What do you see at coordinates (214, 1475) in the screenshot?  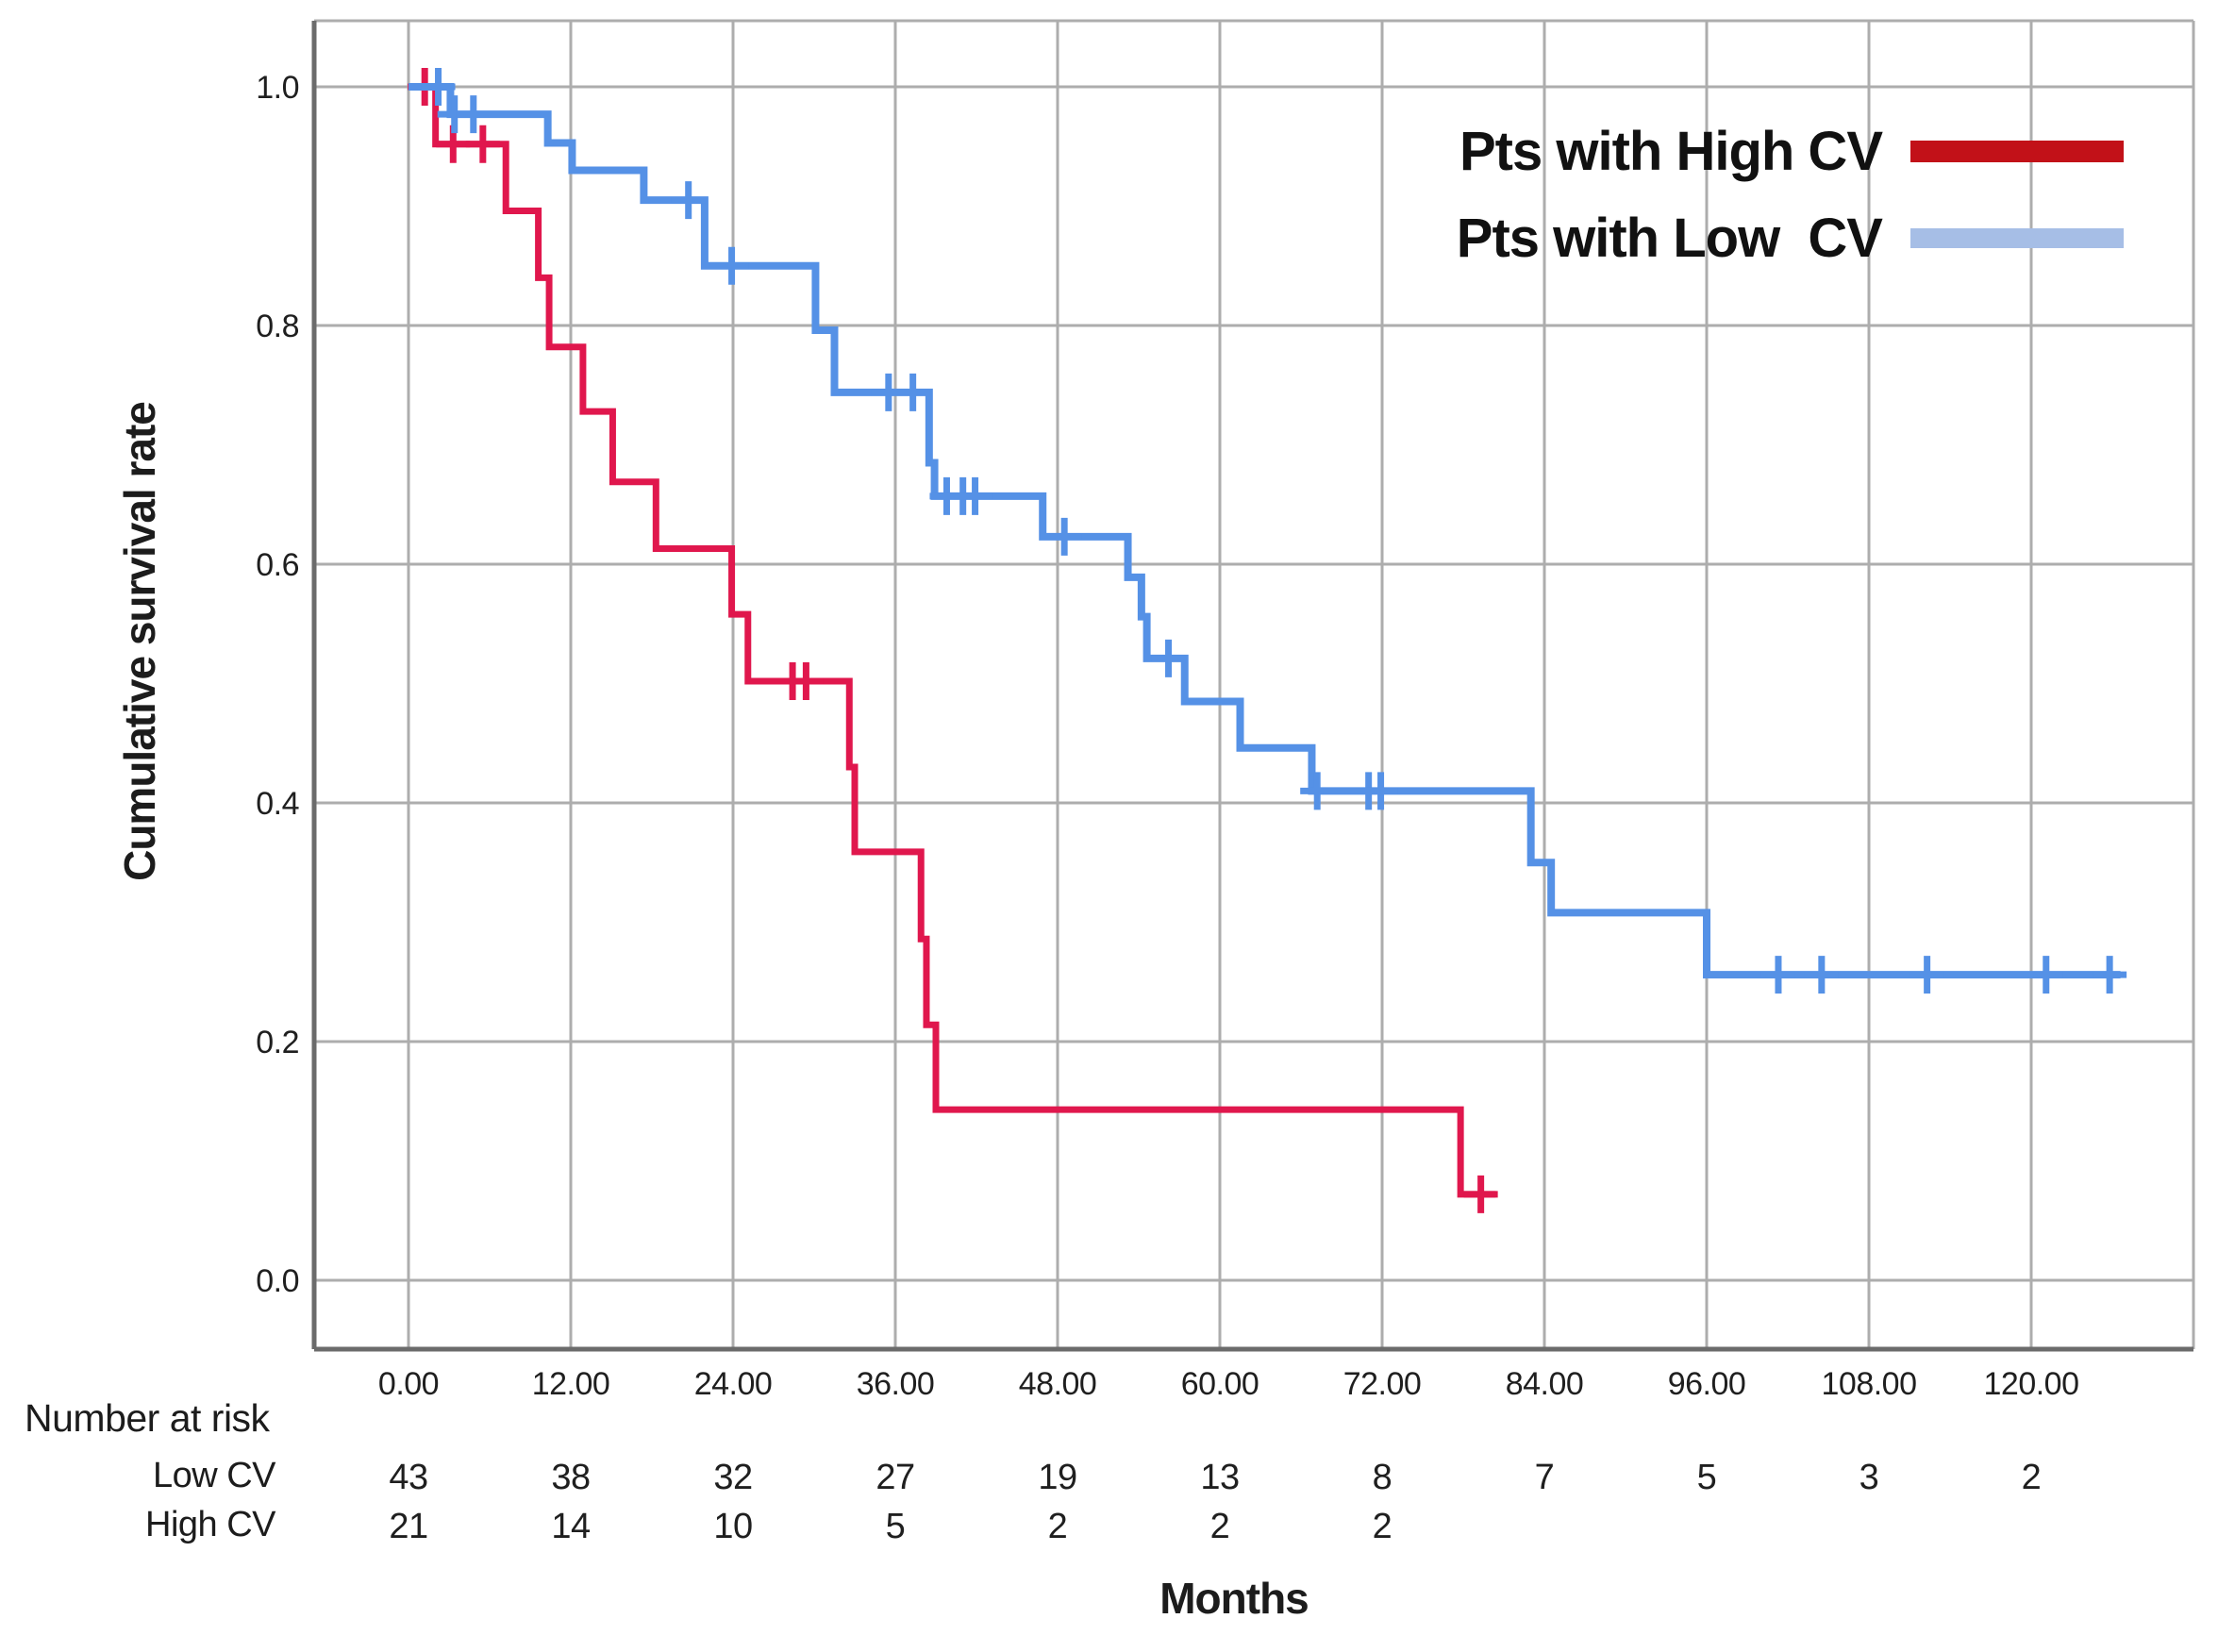 I see `at-risk-row-label-low-cv: Low CV` at bounding box center [214, 1475].